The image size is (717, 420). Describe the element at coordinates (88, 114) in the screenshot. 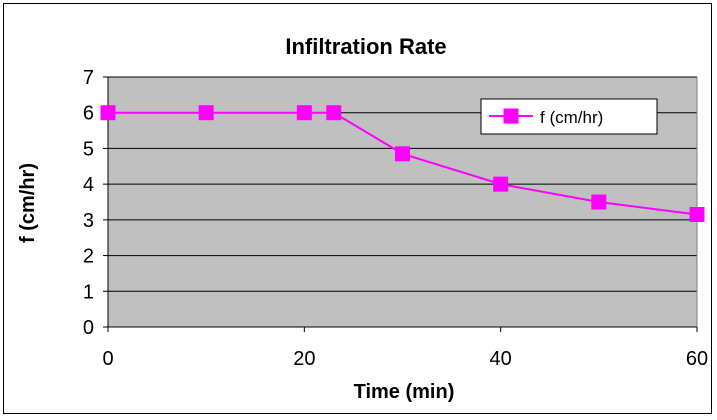

I see `y-tick-label-6: 6` at that location.